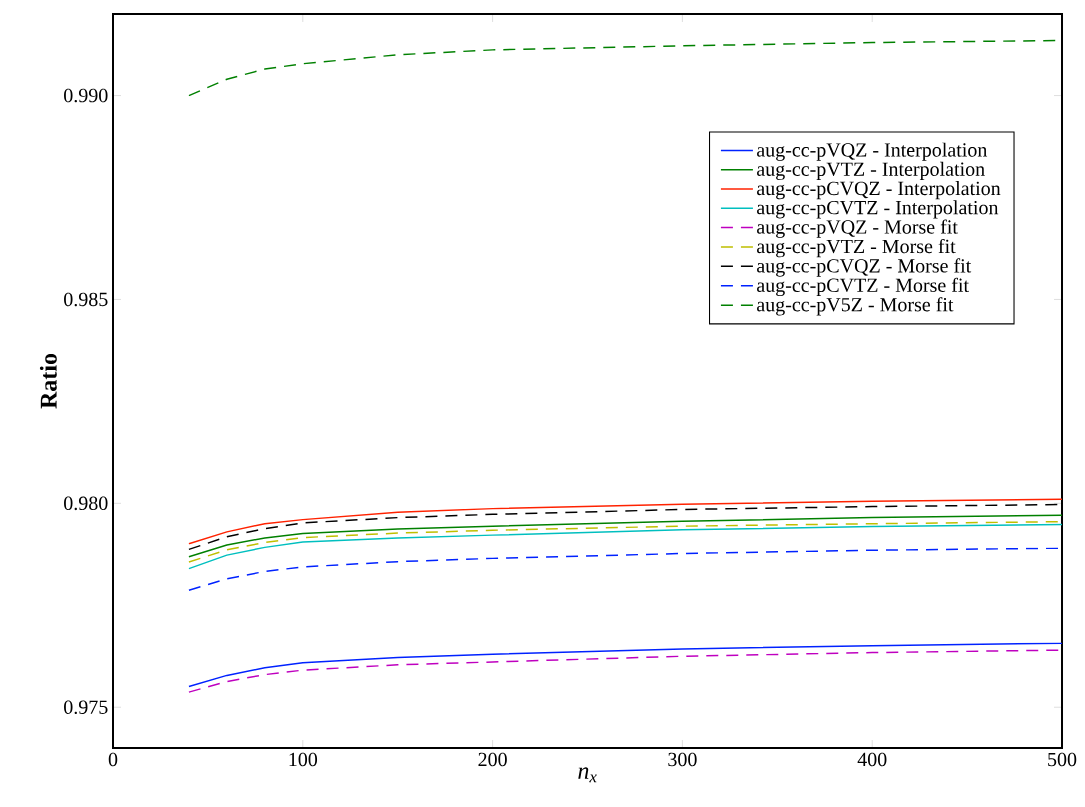 Image resolution: width=1085 pixels, height=807 pixels. Describe the element at coordinates (855, 306) in the screenshot. I see `legend-label: aug-cc-pV5Z - Morse fit` at that location.